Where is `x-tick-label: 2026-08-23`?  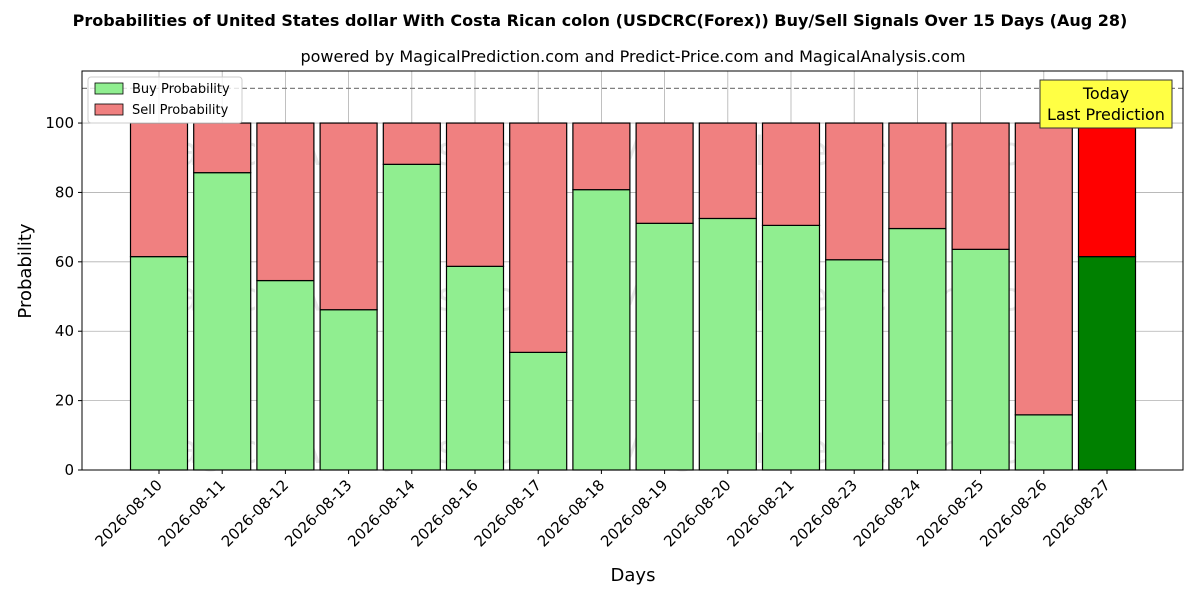 x-tick-label: 2026-08-23 is located at coordinates (824, 513).